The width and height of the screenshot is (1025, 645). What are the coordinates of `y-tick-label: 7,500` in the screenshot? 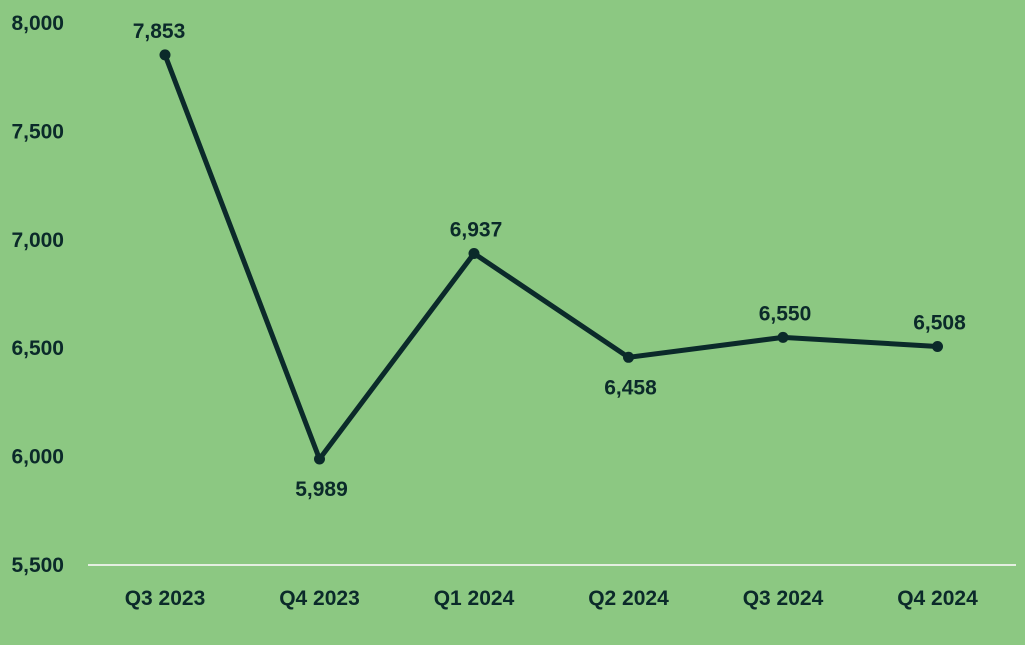 It's located at (37, 131).